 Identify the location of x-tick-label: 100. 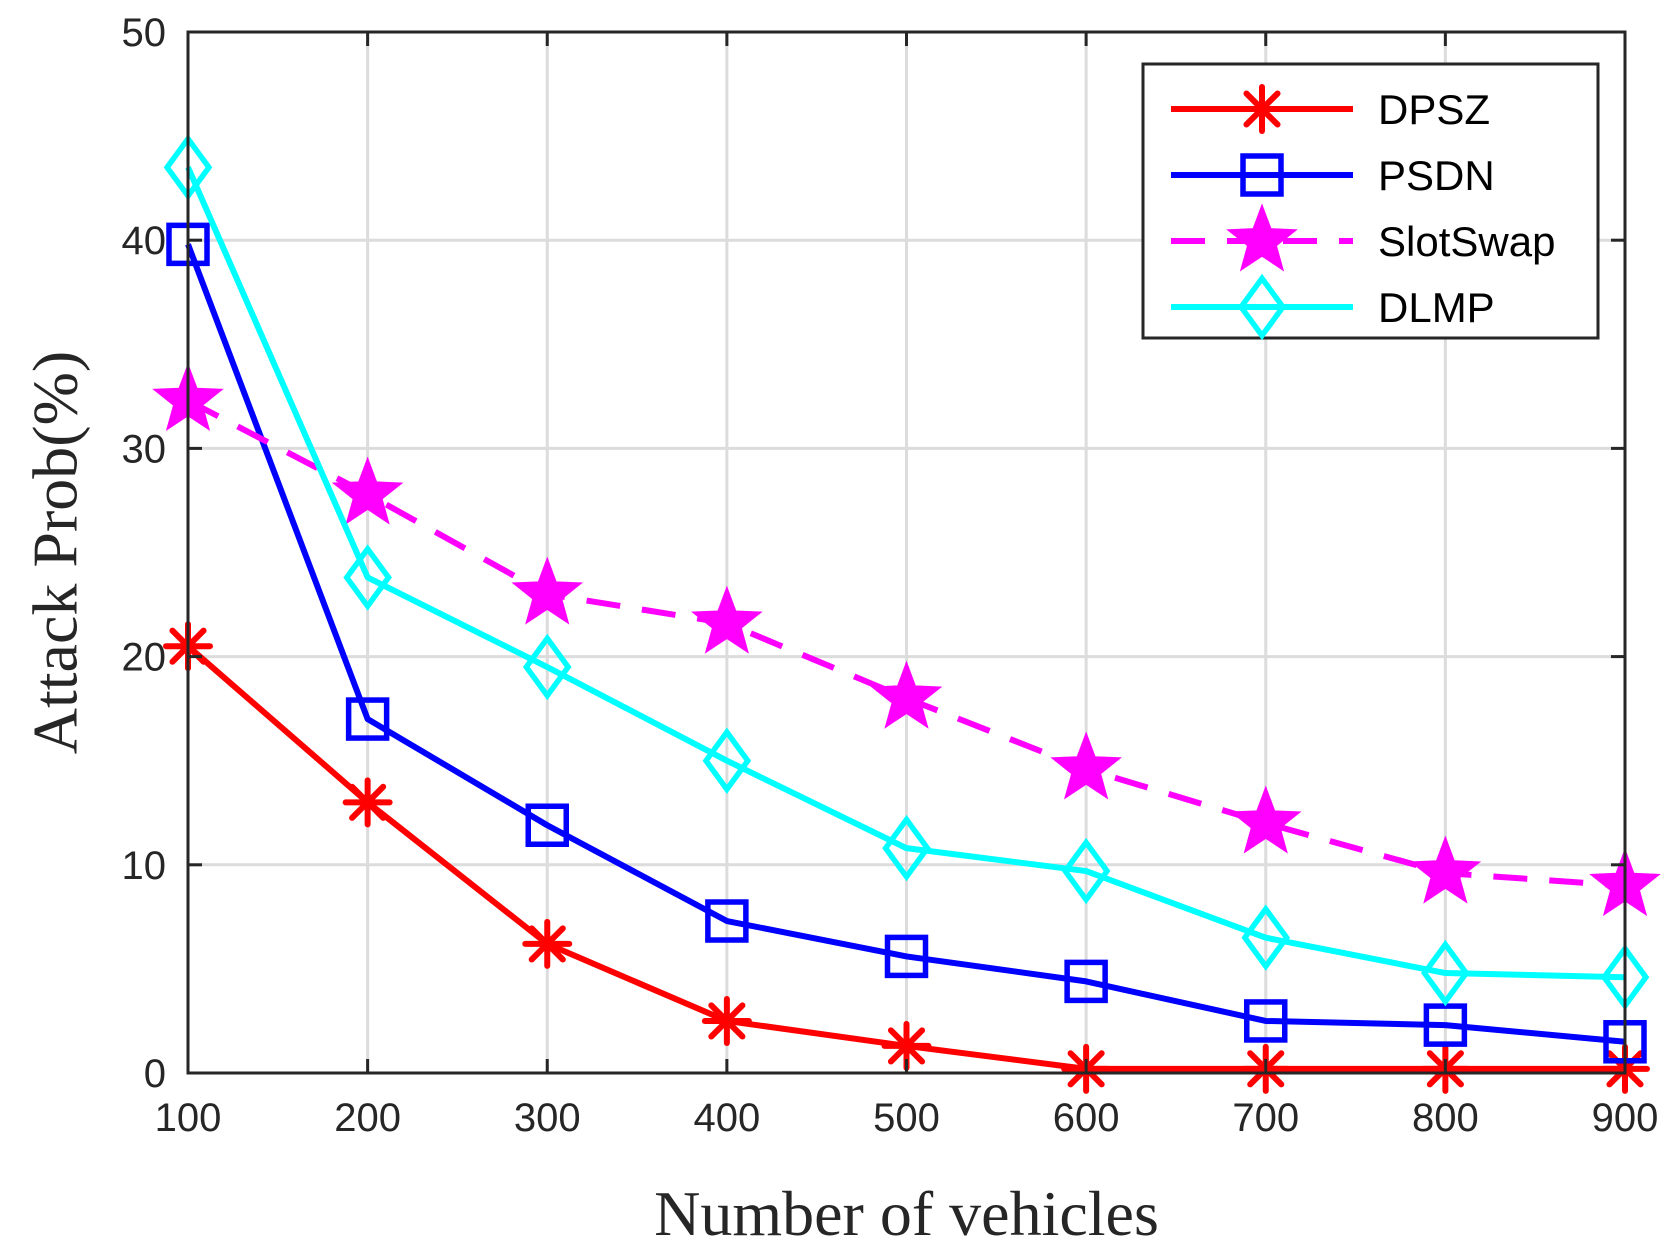
(188, 1118).